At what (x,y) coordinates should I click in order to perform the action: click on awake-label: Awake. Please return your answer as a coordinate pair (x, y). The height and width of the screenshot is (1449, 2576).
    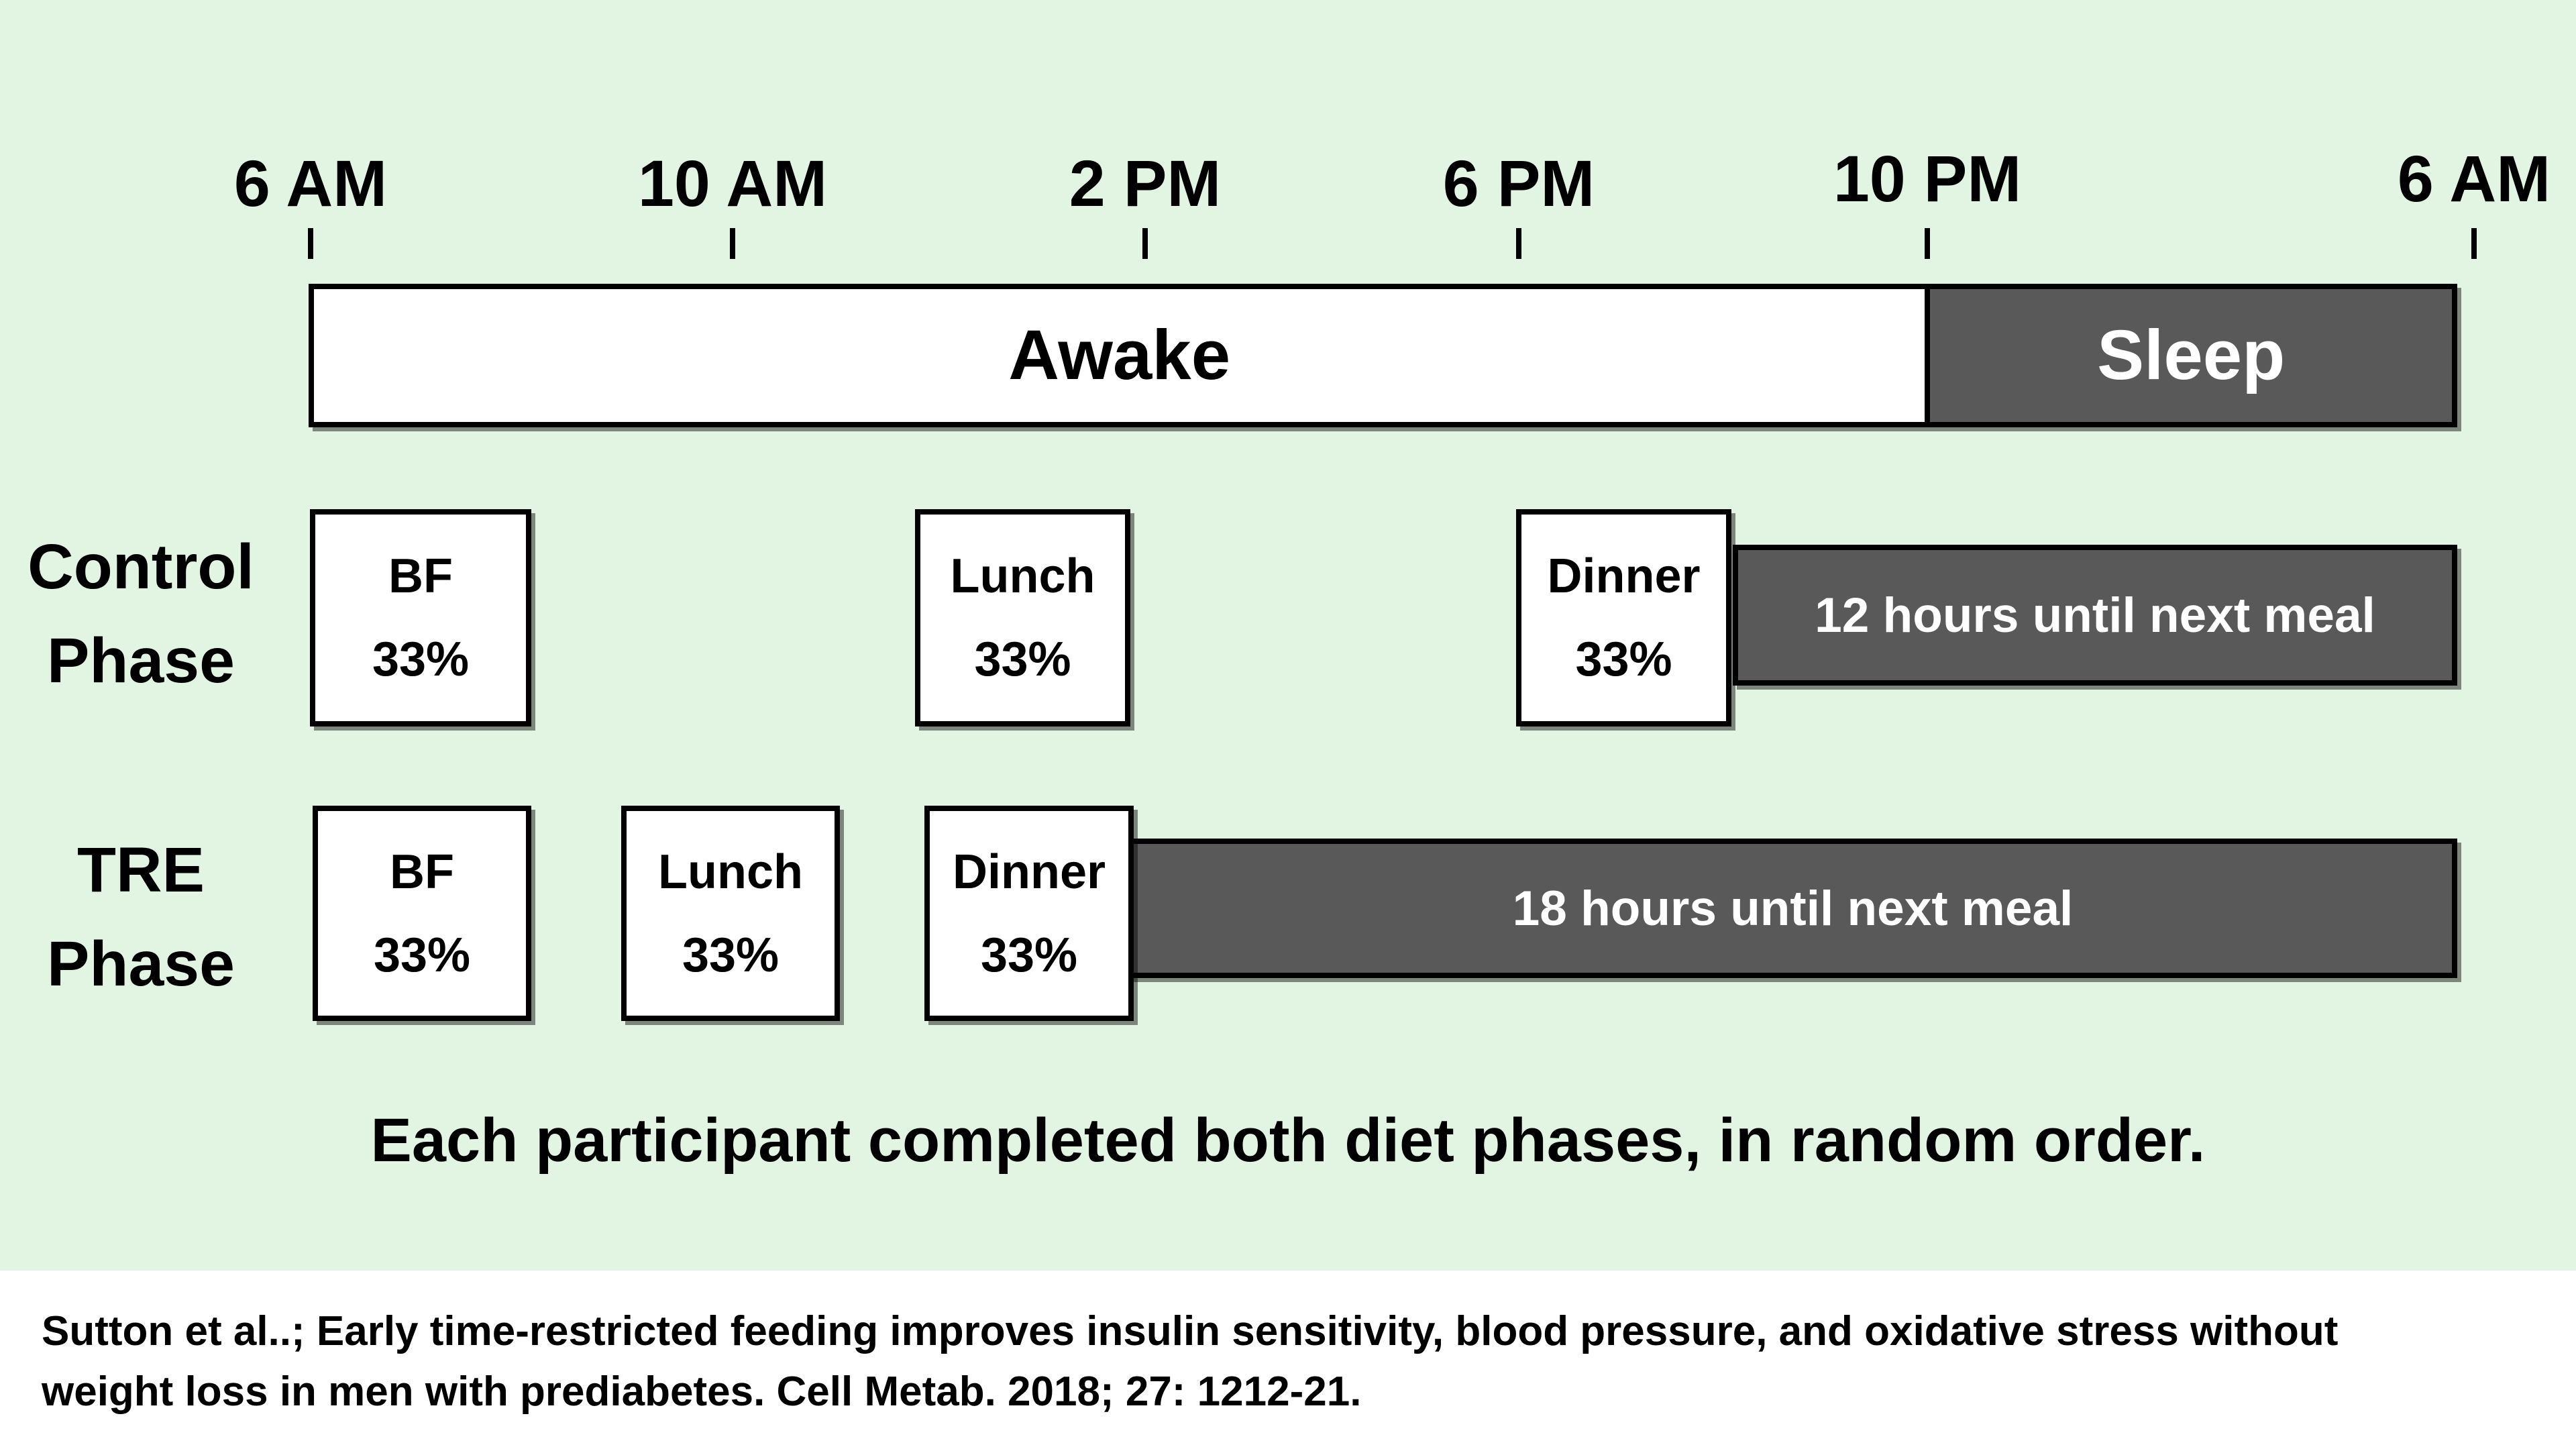
    Looking at the image, I should click on (1119, 355).